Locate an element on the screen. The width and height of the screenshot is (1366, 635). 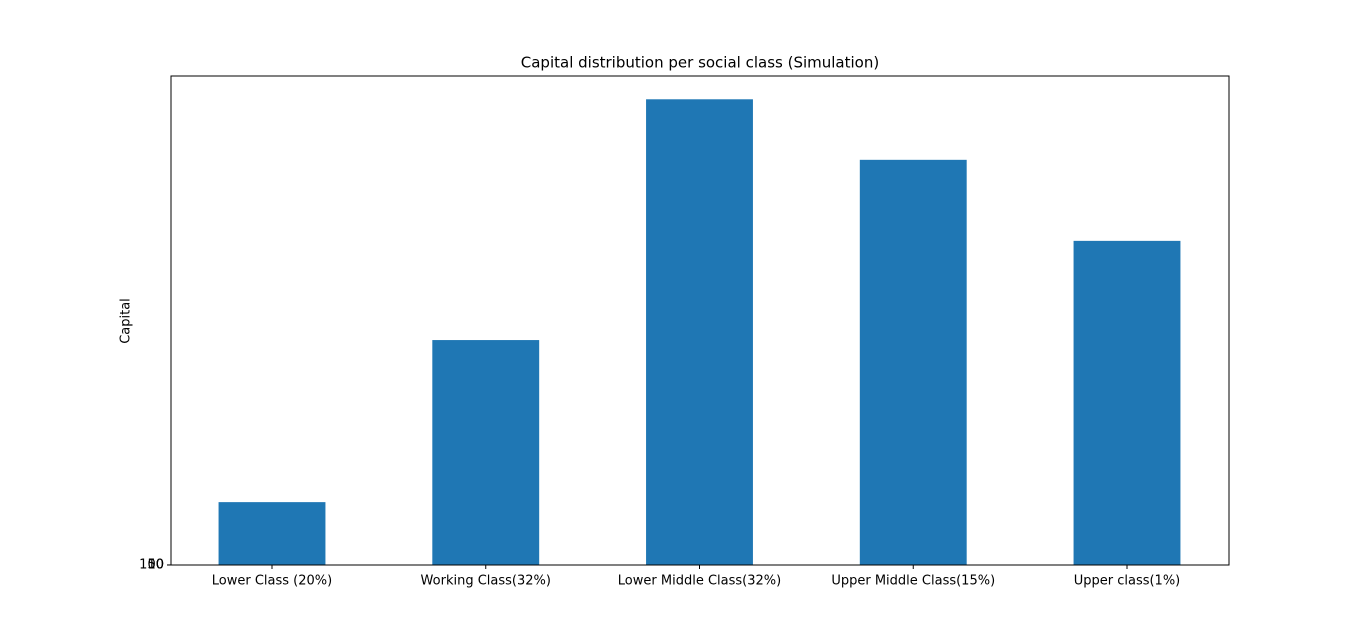
x-tick-label: Lower Class (20%) is located at coordinates (272, 581).